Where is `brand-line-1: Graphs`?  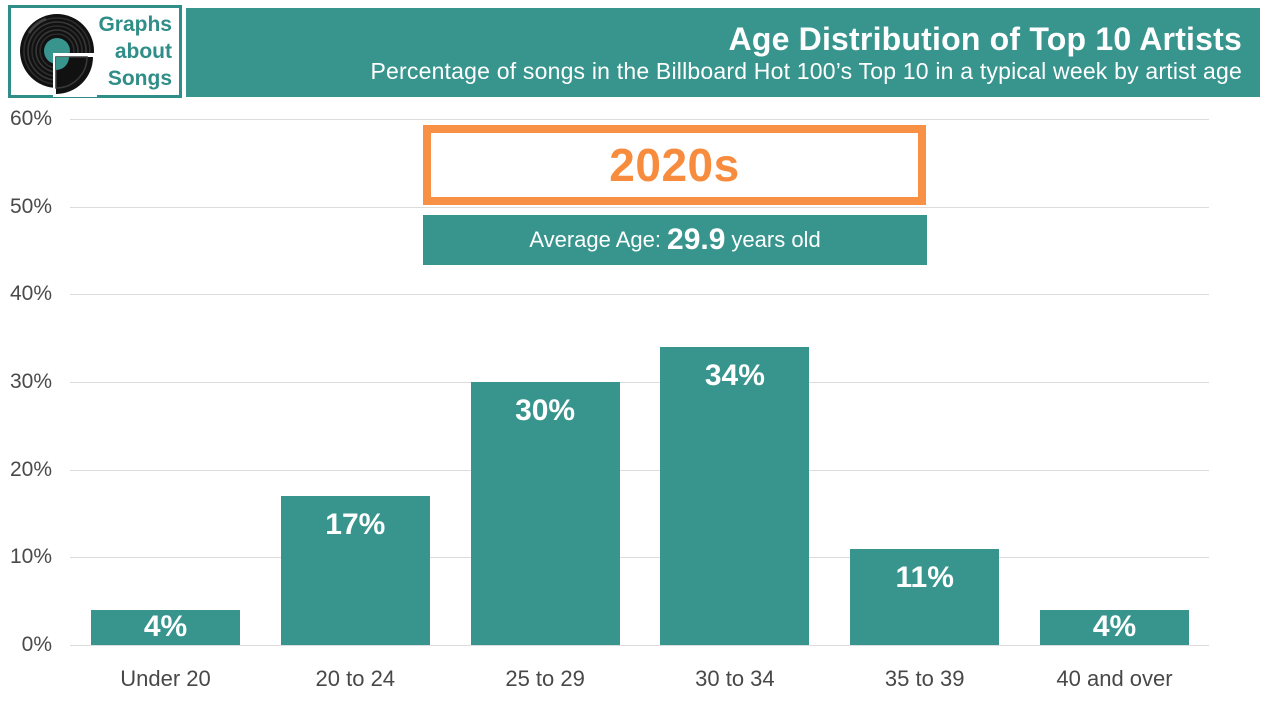 brand-line-1: Graphs is located at coordinates (135, 24).